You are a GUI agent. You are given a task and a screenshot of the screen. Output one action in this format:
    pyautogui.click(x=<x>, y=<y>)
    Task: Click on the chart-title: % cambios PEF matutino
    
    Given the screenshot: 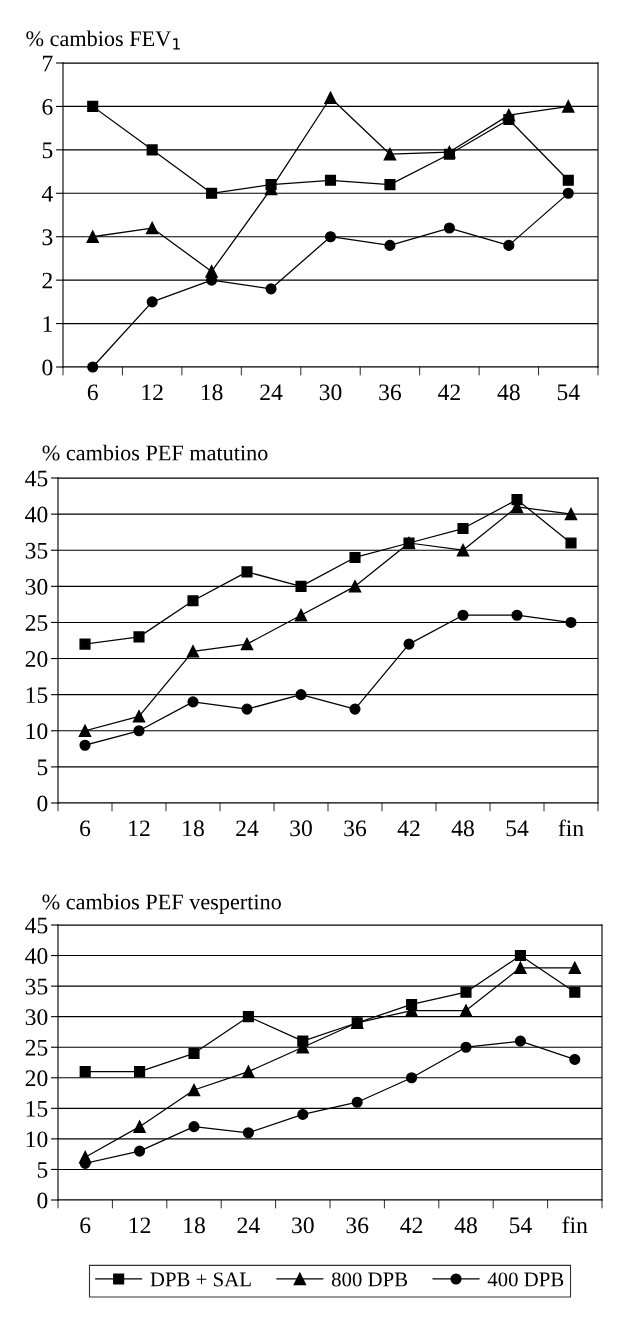 What is the action you would take?
    pyautogui.click(x=155, y=452)
    